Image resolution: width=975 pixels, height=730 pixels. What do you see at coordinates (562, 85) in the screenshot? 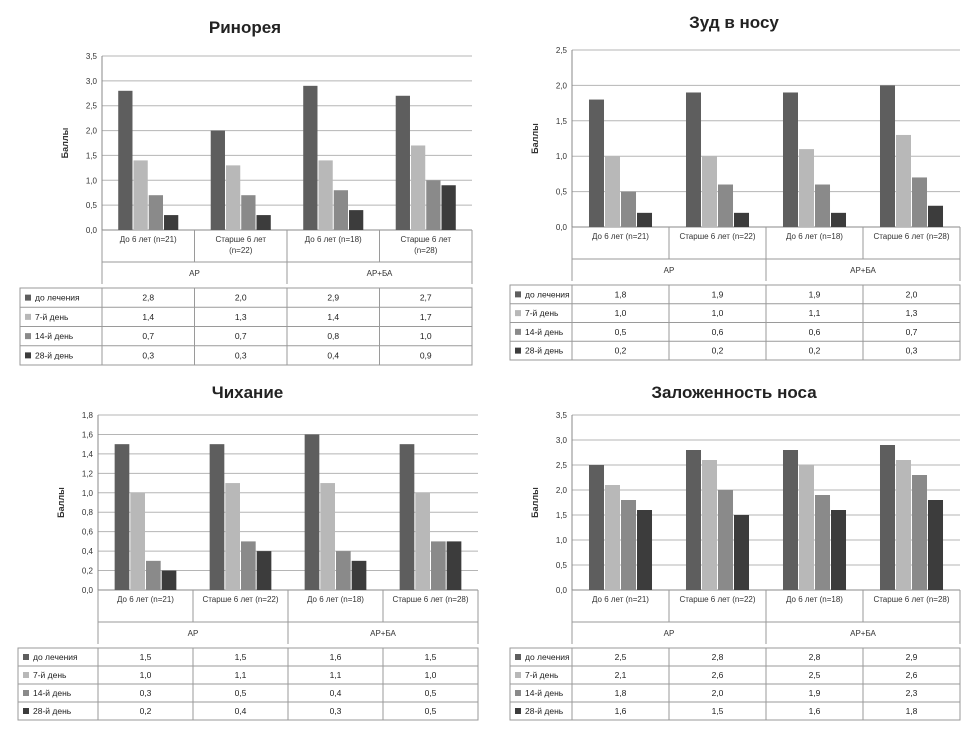
I see `y-tick-label: 2,0` at bounding box center [562, 85].